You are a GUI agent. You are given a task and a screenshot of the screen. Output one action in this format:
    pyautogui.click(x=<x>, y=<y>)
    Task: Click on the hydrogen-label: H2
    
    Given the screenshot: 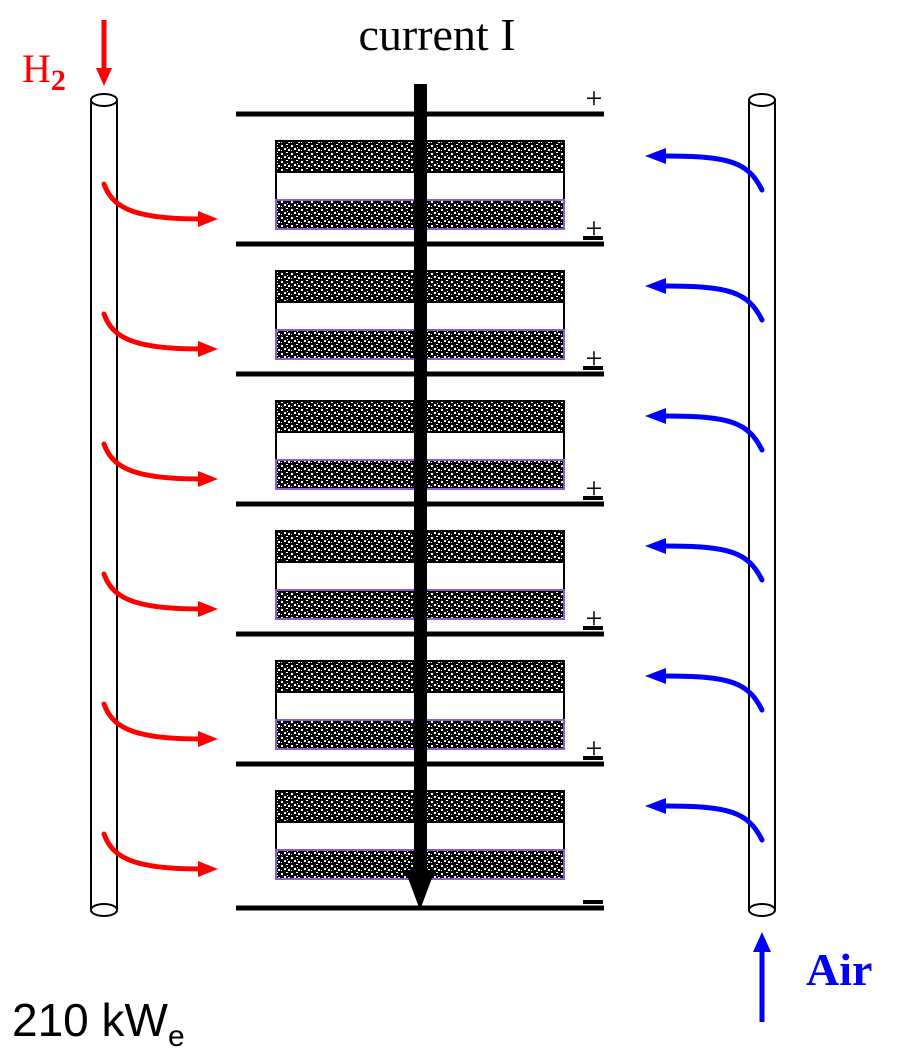 What is the action you would take?
    pyautogui.click(x=44, y=71)
    